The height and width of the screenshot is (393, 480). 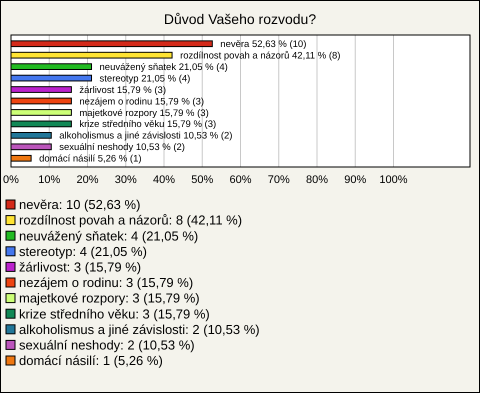 I want to click on x-tick-label: 20%, so click(x=87, y=180).